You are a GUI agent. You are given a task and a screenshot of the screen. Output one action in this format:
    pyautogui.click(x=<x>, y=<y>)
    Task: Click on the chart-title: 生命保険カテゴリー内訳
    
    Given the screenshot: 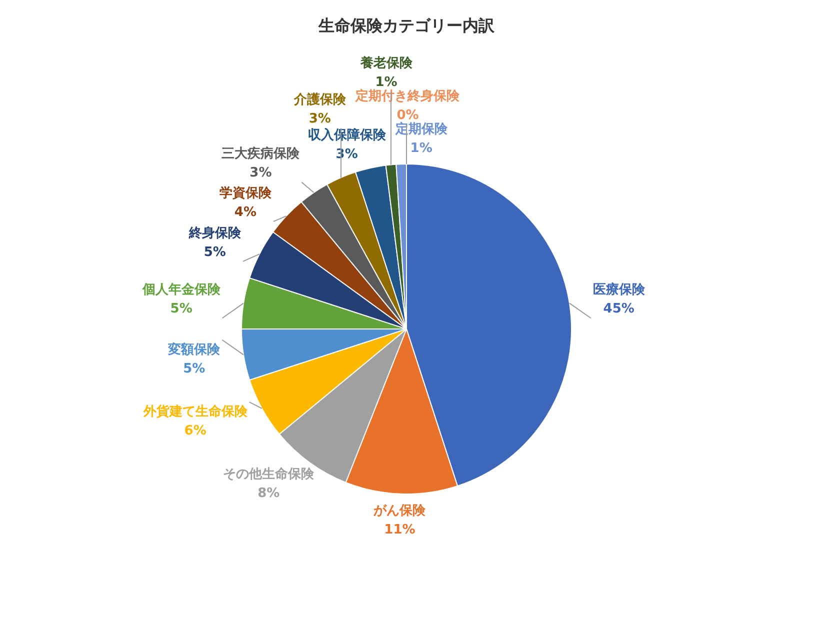 What is the action you would take?
    pyautogui.click(x=406, y=26)
    